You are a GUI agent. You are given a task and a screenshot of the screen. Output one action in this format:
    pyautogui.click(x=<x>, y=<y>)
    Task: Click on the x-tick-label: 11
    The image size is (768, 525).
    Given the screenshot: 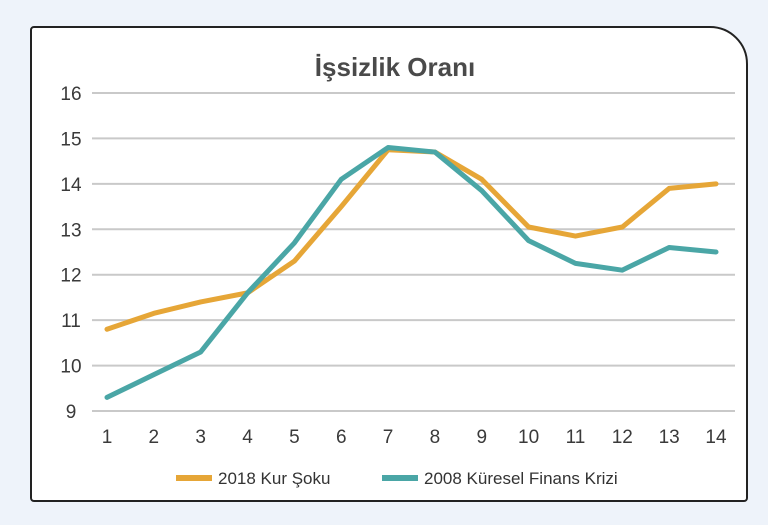 What is the action you would take?
    pyautogui.click(x=576, y=437)
    